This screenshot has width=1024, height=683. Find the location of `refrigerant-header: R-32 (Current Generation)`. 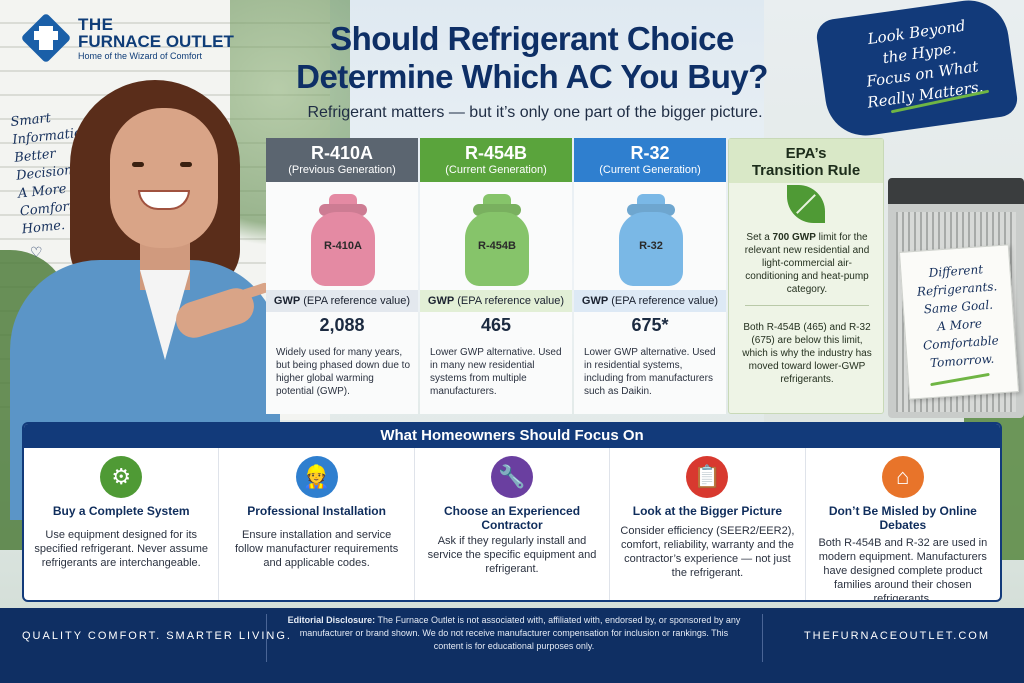

refrigerant-header: R-32 (Current Generation) is located at coordinates (650, 160).